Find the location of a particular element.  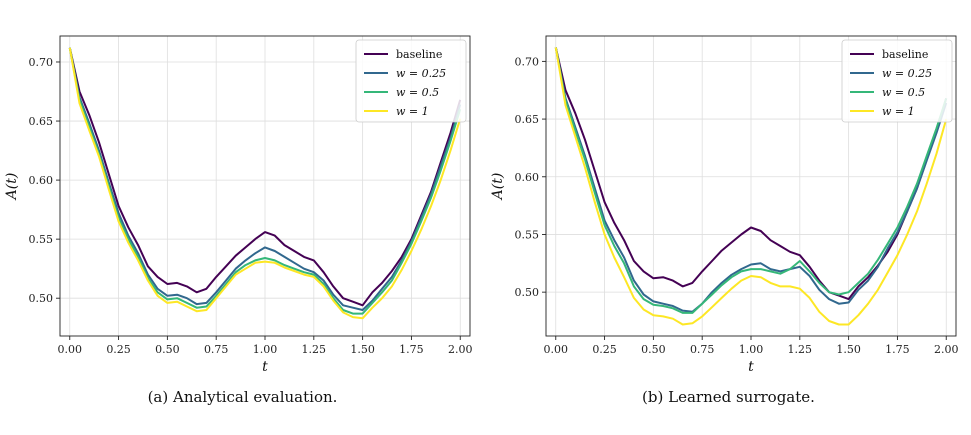

caption-analytical: (a) Analytical evaluation. is located at coordinates (242, 397).